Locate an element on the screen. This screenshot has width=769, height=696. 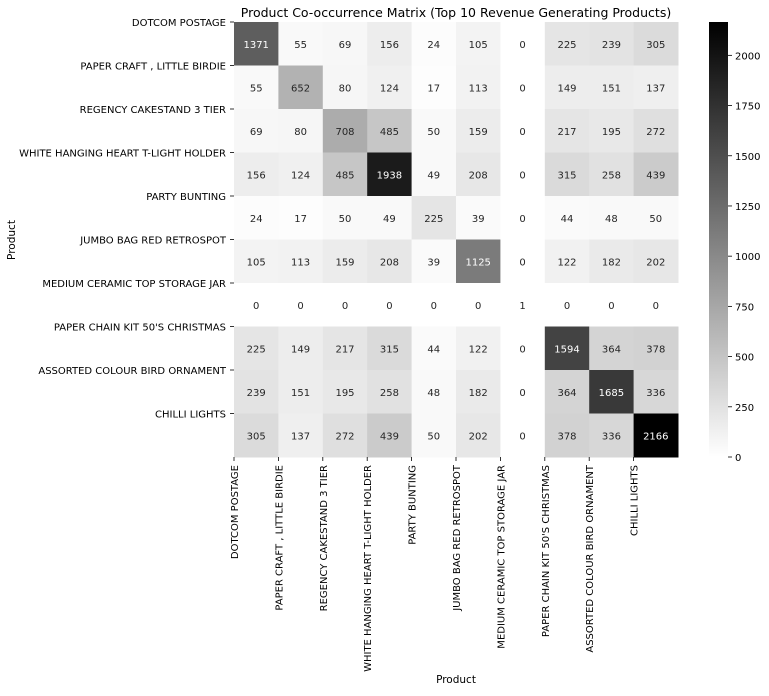
cell-value-label: 80 is located at coordinates (300, 132).